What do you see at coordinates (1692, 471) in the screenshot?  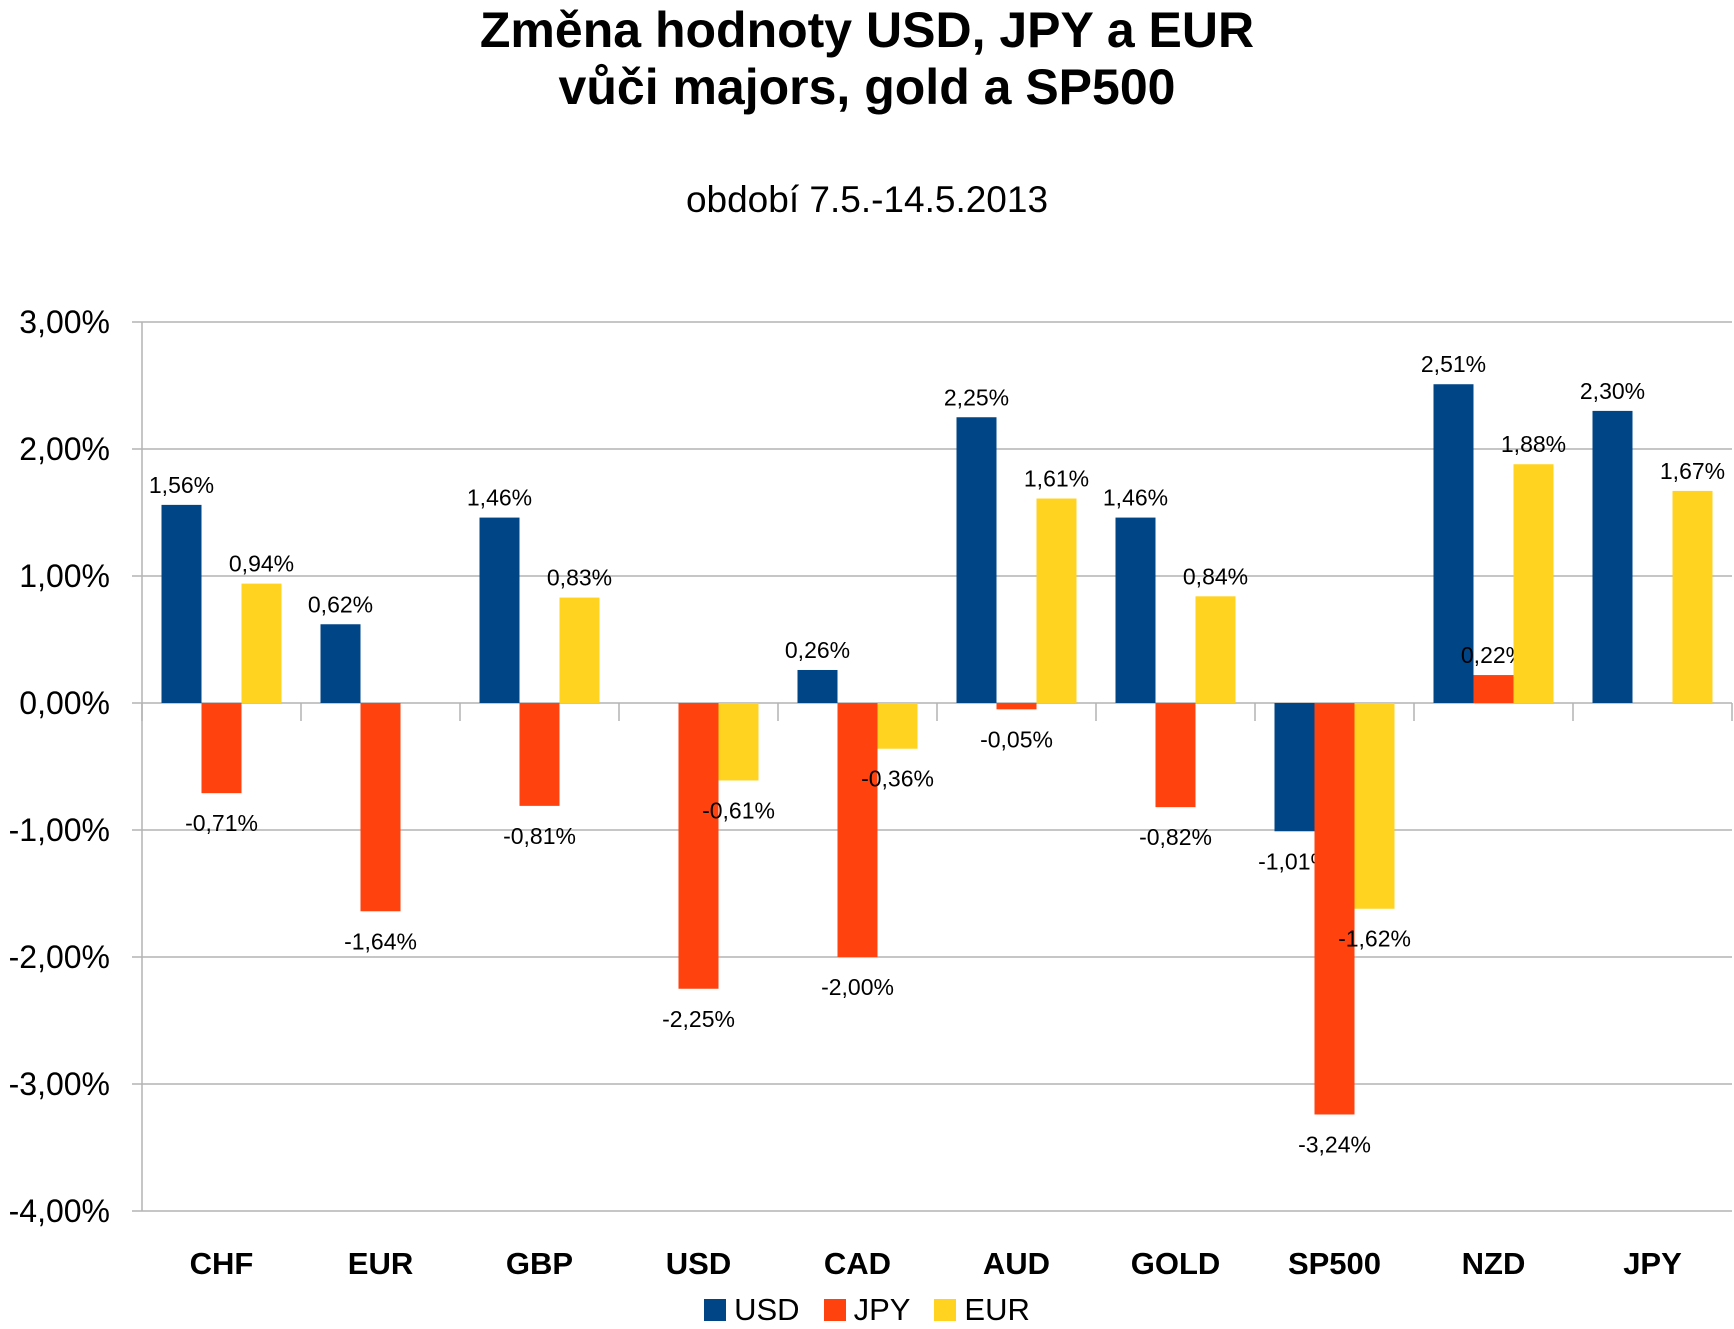 I see `data-label-eur: 1,67%` at bounding box center [1692, 471].